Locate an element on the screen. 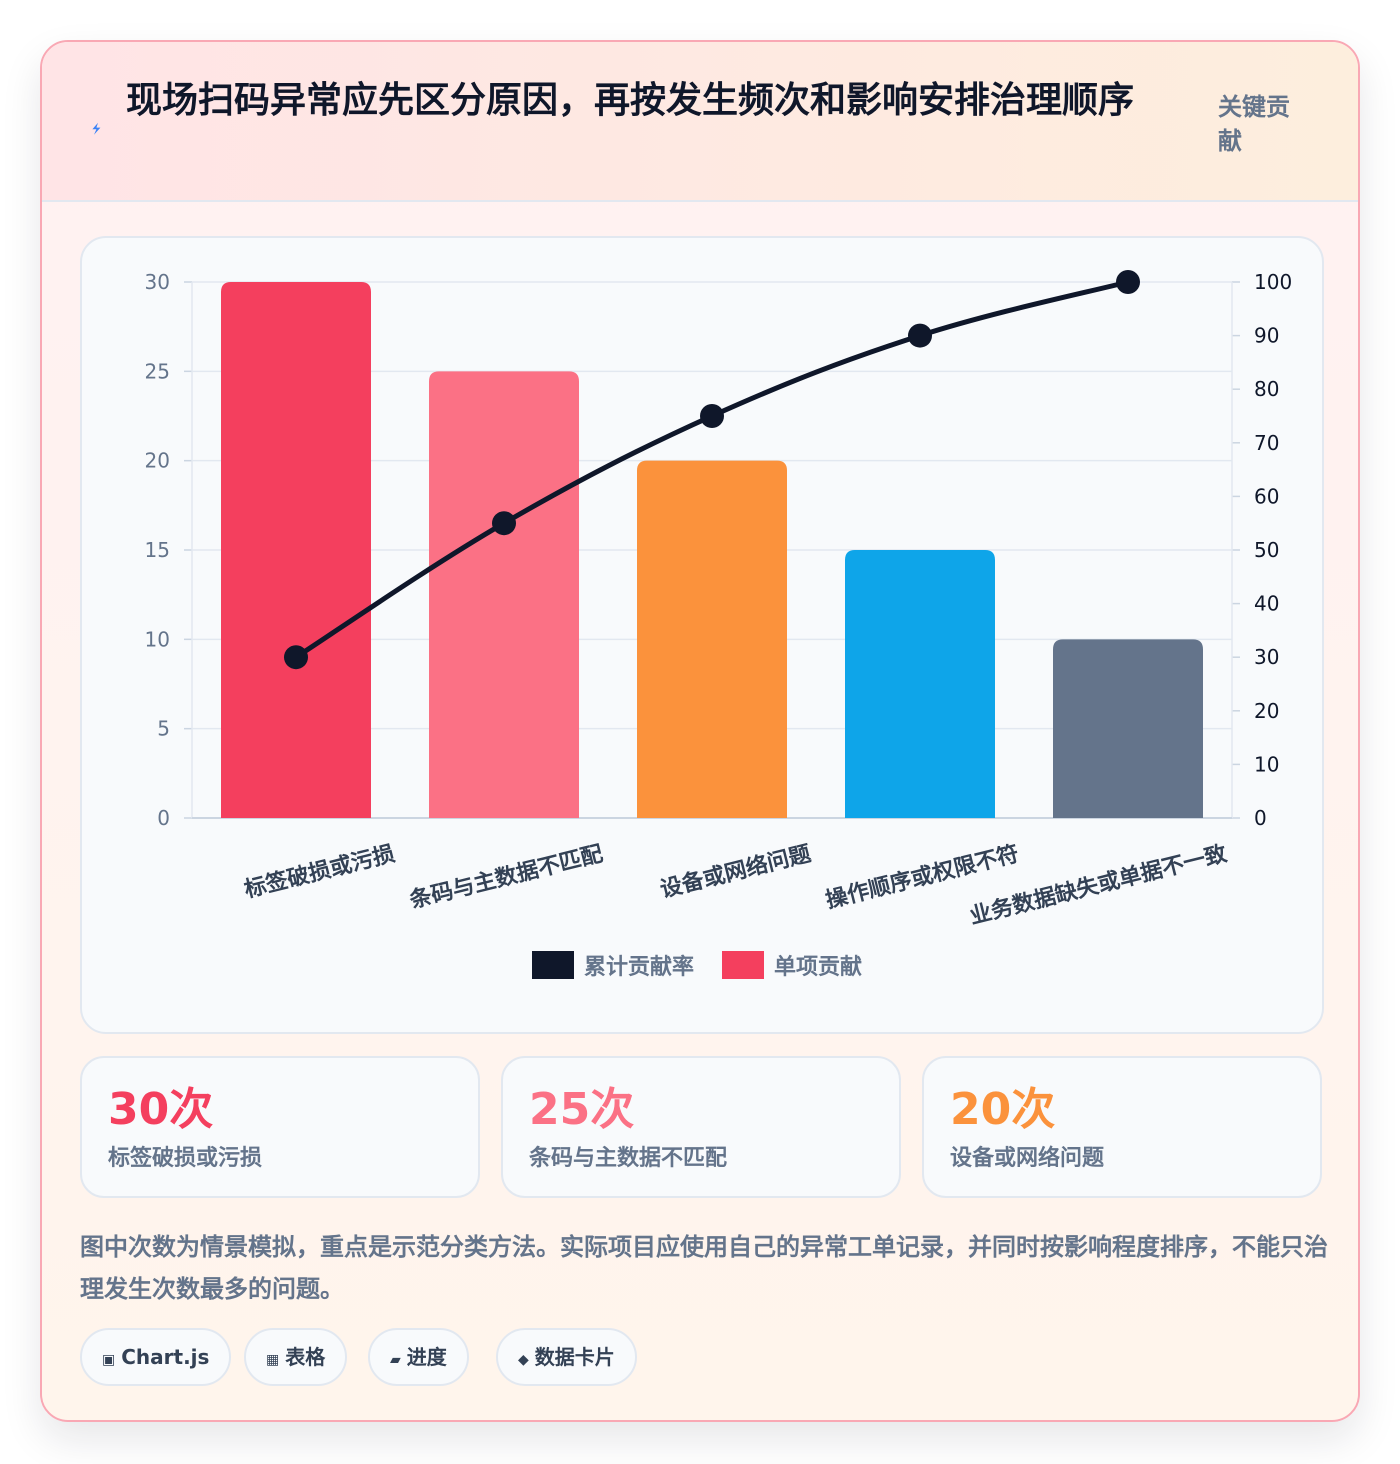 The image size is (1400, 1464). tech-chips: ▣ Chart.js ▦ 表格 ▰ 进度 ◆ 数据卡片 is located at coordinates (702, 1357).